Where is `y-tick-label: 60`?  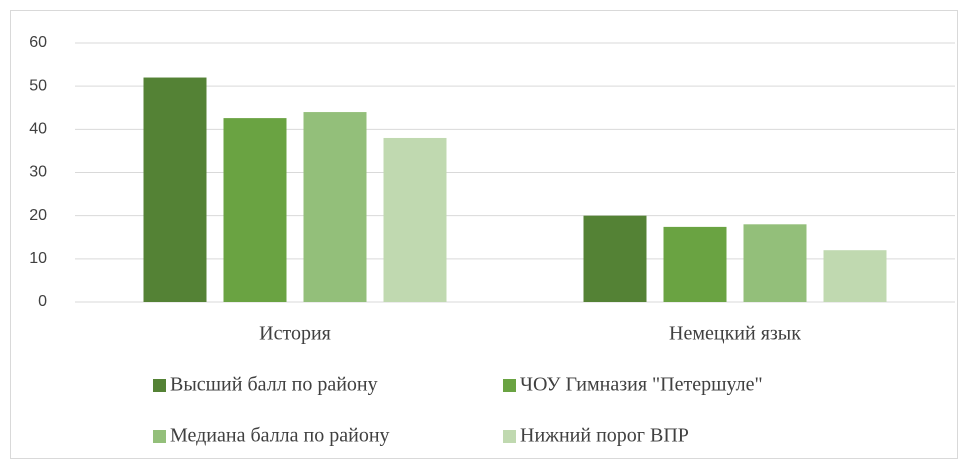
y-tick-label: 60 is located at coordinates (38, 42).